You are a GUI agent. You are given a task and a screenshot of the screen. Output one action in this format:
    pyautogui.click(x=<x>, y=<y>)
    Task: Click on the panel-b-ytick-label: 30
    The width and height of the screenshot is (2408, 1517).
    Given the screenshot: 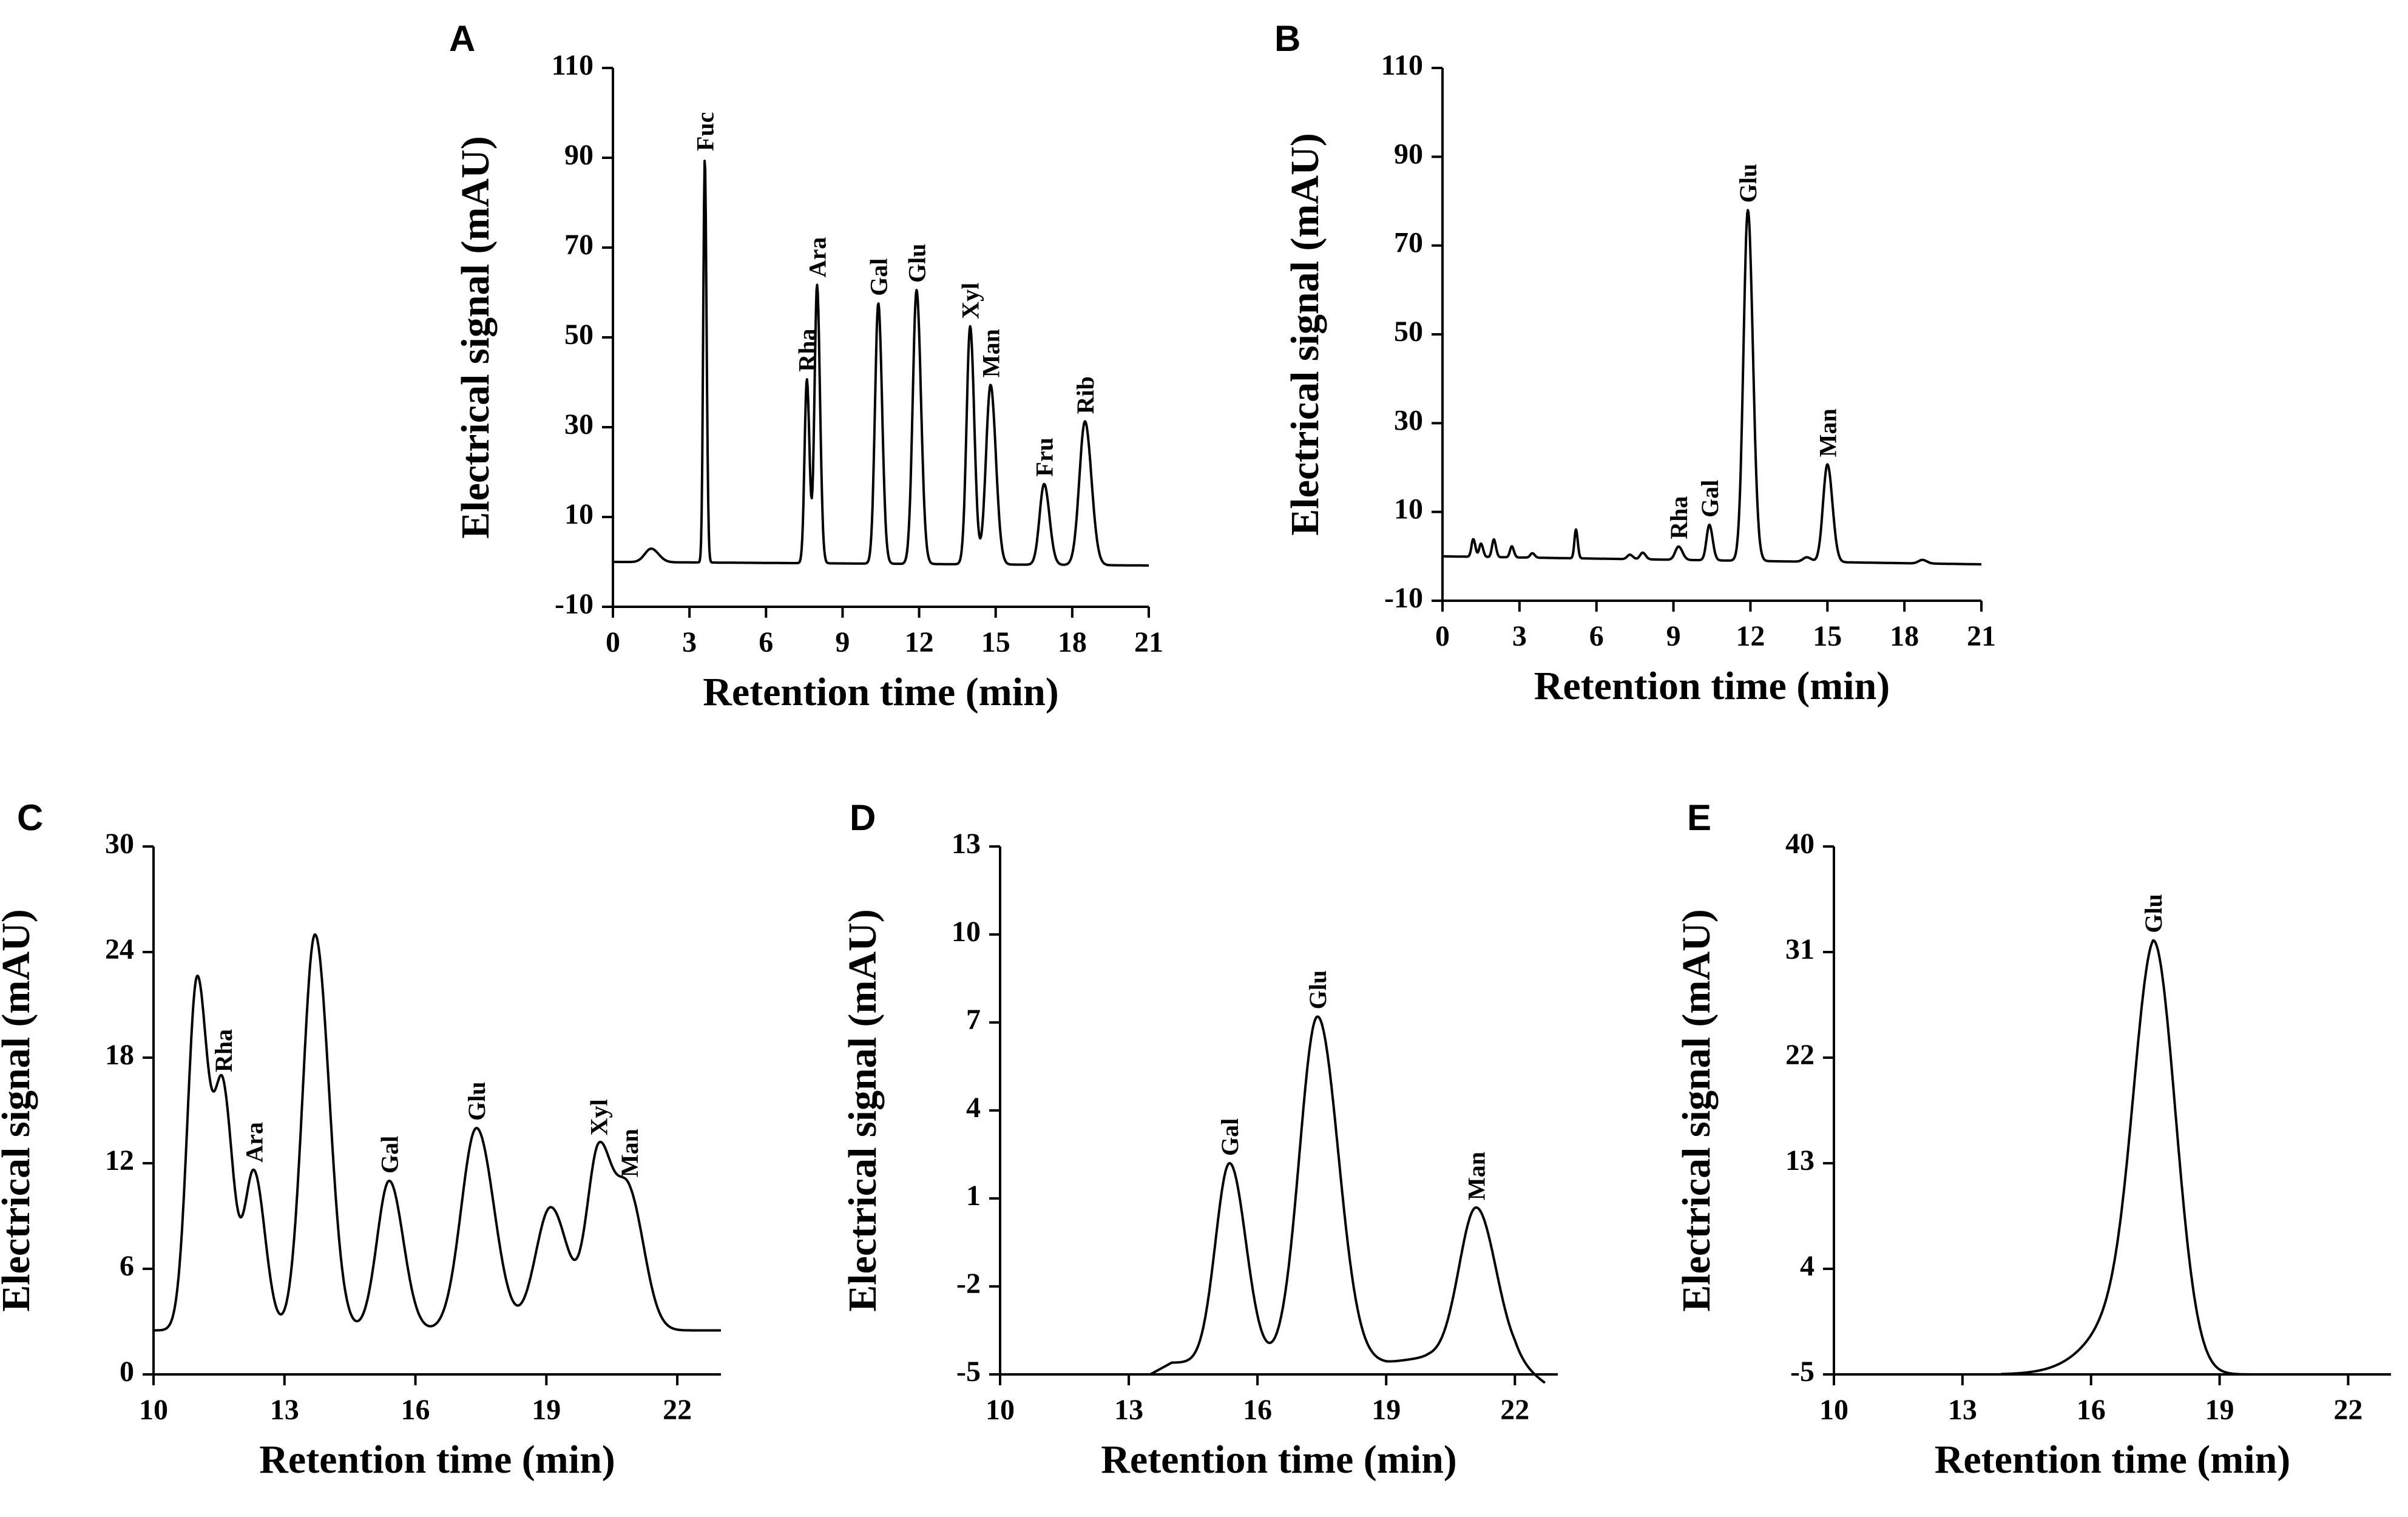 What is the action you would take?
    pyautogui.click(x=1408, y=420)
    